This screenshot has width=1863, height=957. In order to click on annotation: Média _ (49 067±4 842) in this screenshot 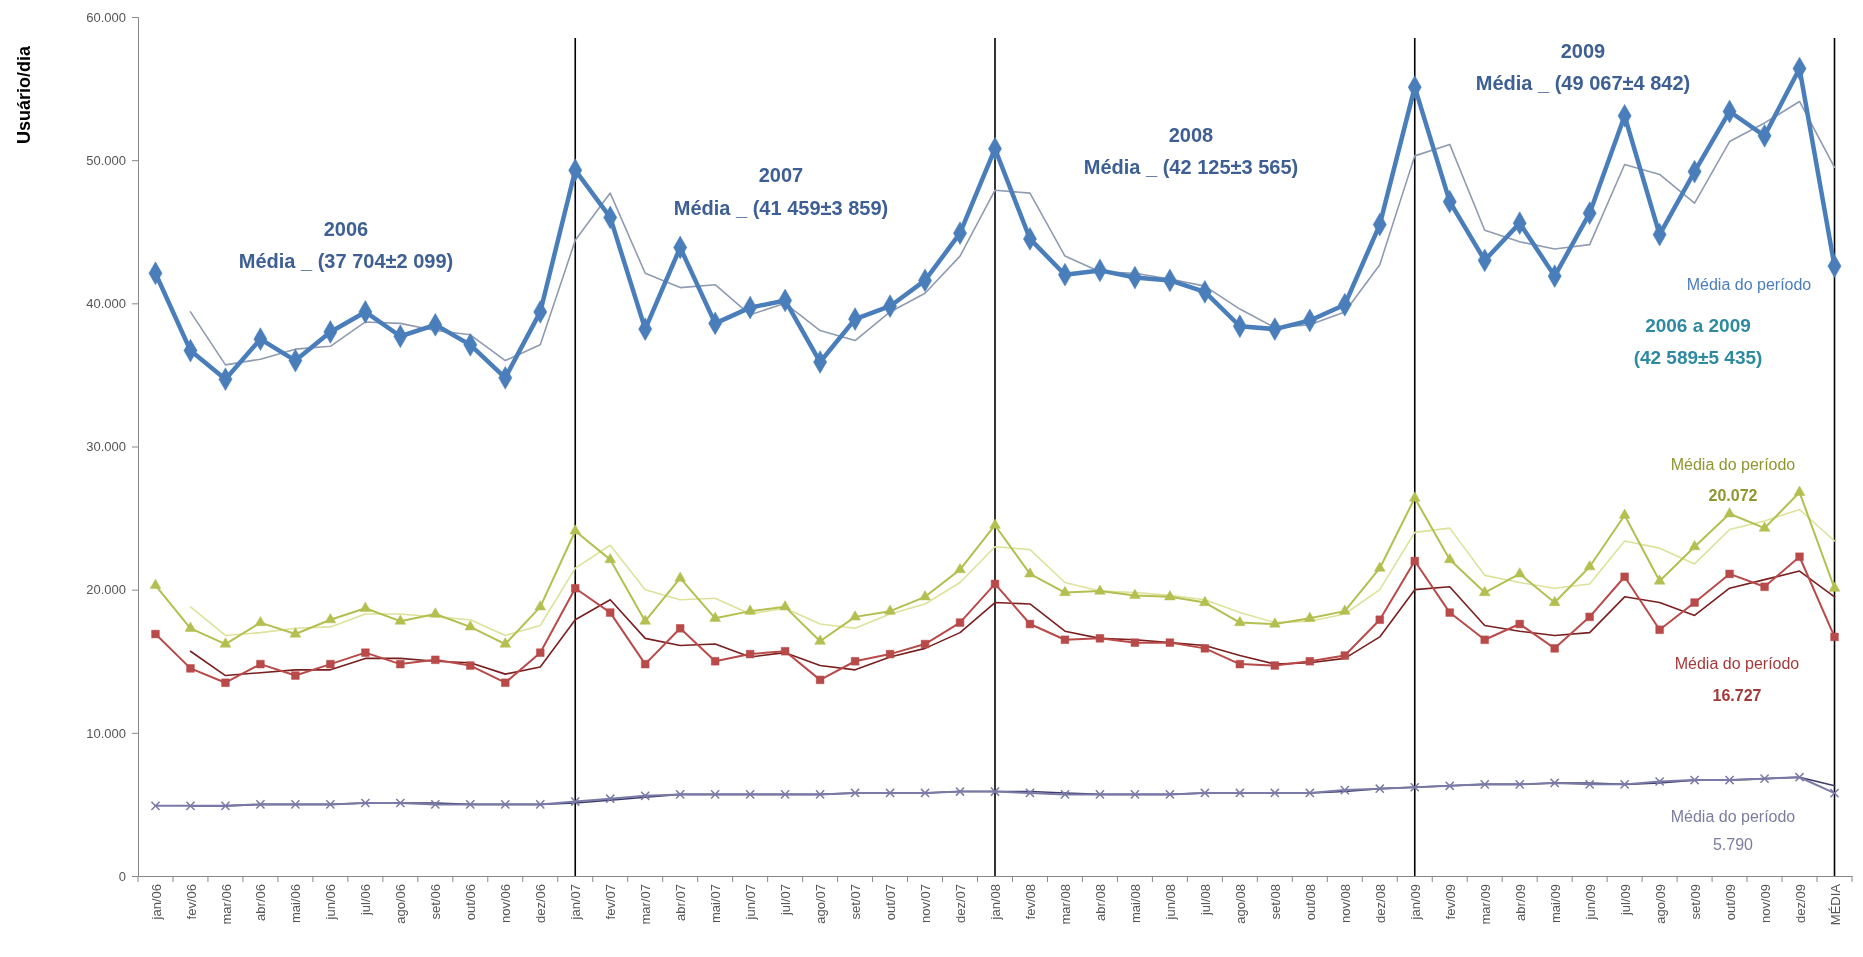, I will do `click(1583, 83)`.